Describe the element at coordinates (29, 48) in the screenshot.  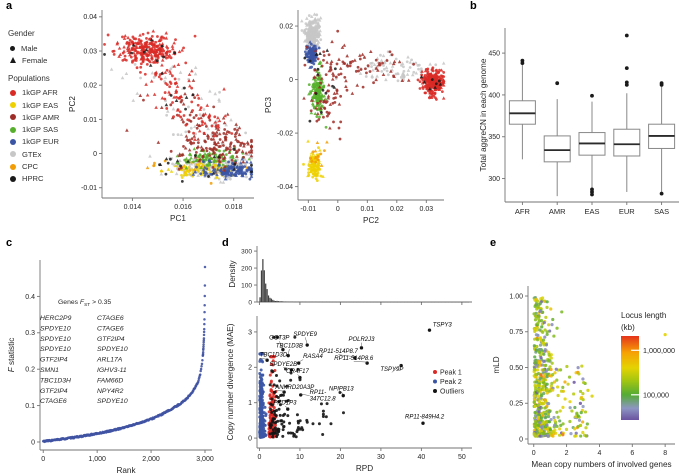
I see `legend-label-male: Male` at that location.